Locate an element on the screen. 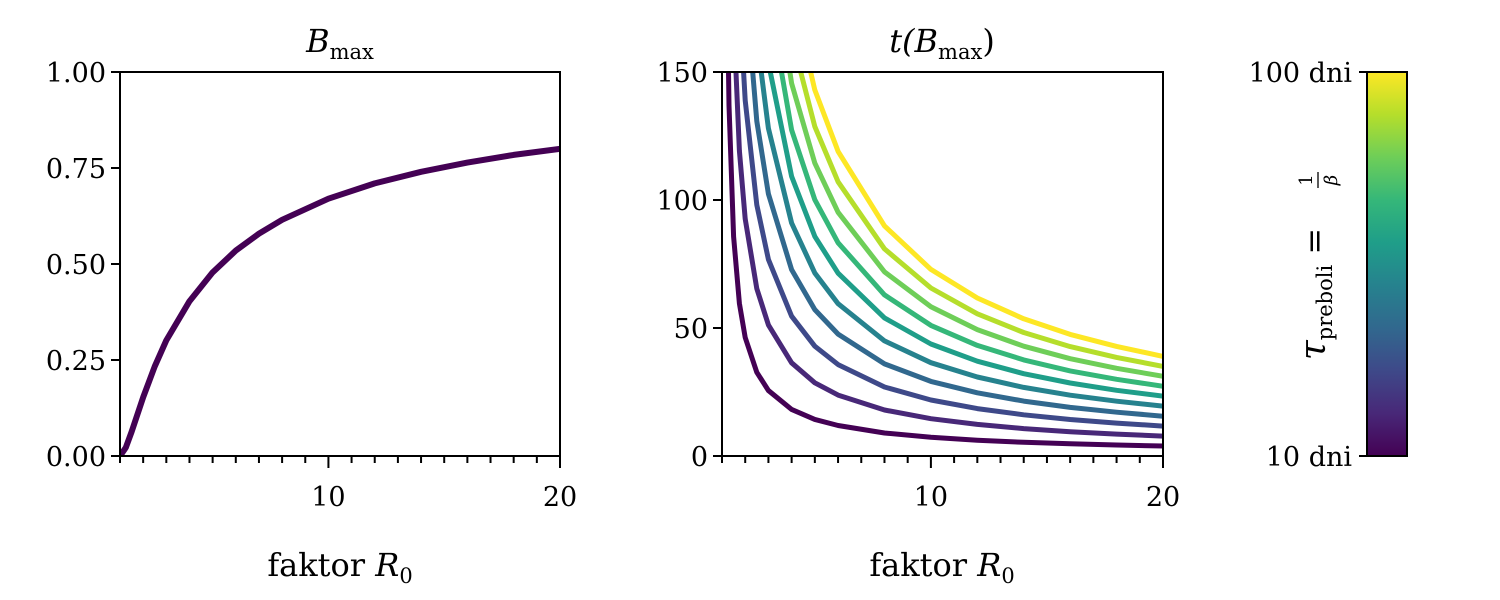  colorbar-gradient is located at coordinates (1387, 264).